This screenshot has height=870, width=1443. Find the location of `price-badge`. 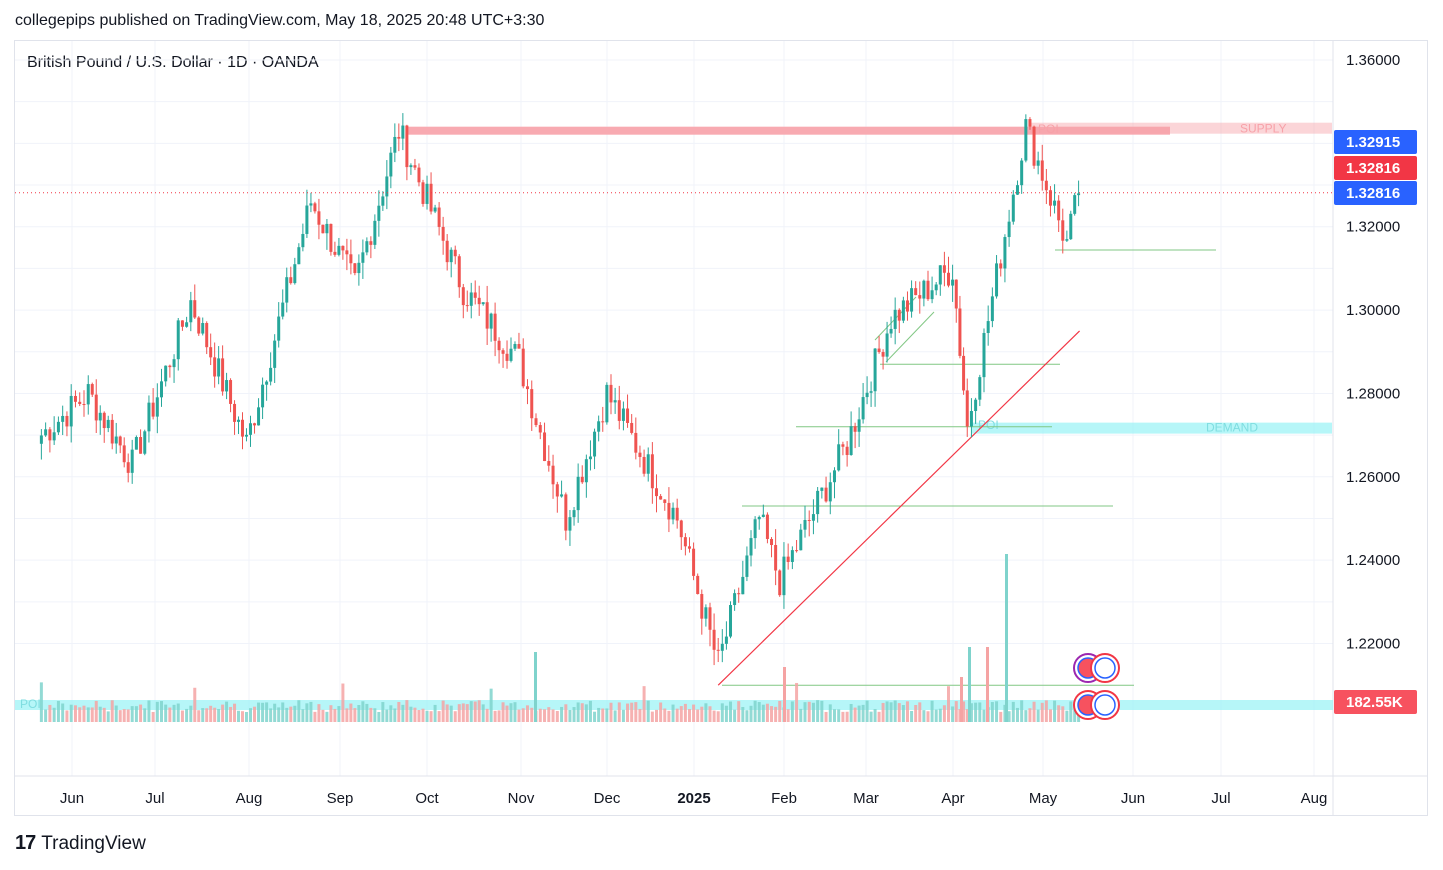

price-badge is located at coordinates (1375, 168).